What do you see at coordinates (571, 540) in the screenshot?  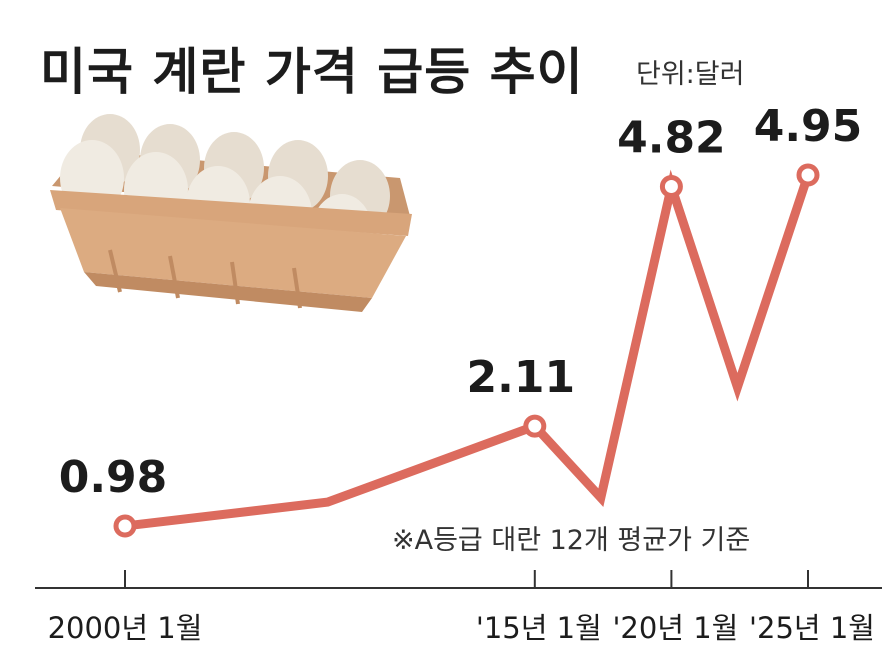 I see `footnote: ※A등급 대란 12개 평균가 기준` at bounding box center [571, 540].